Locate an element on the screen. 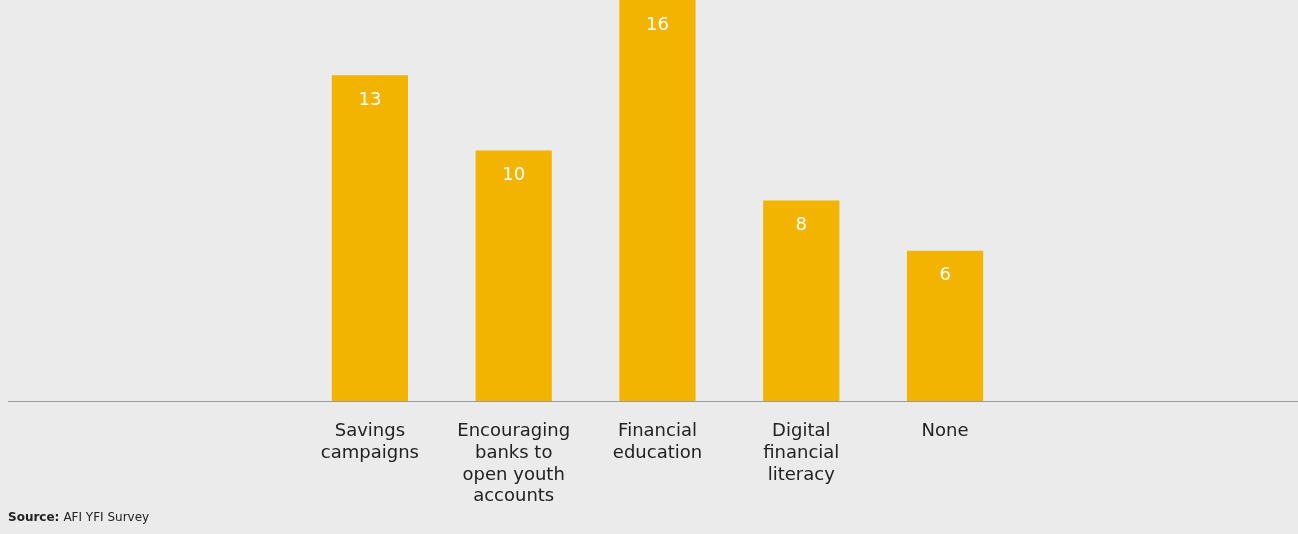  data-label: 10 is located at coordinates (514, 174).